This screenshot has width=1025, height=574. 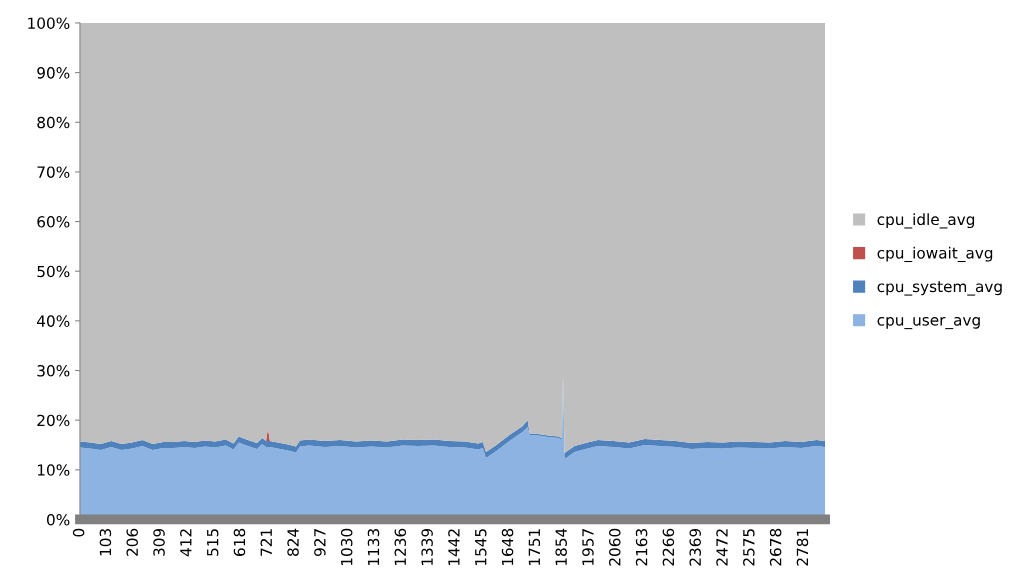 I want to click on x-tick-label: 1957, so click(x=588, y=547).